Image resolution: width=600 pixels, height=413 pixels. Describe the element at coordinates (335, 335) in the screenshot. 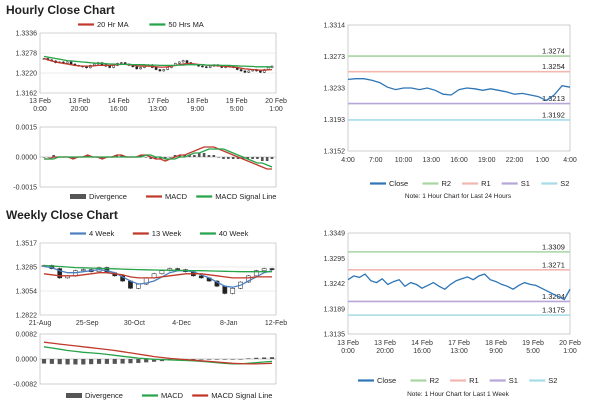

I see `weekly-pivot-ytick: 1.3135` at that location.